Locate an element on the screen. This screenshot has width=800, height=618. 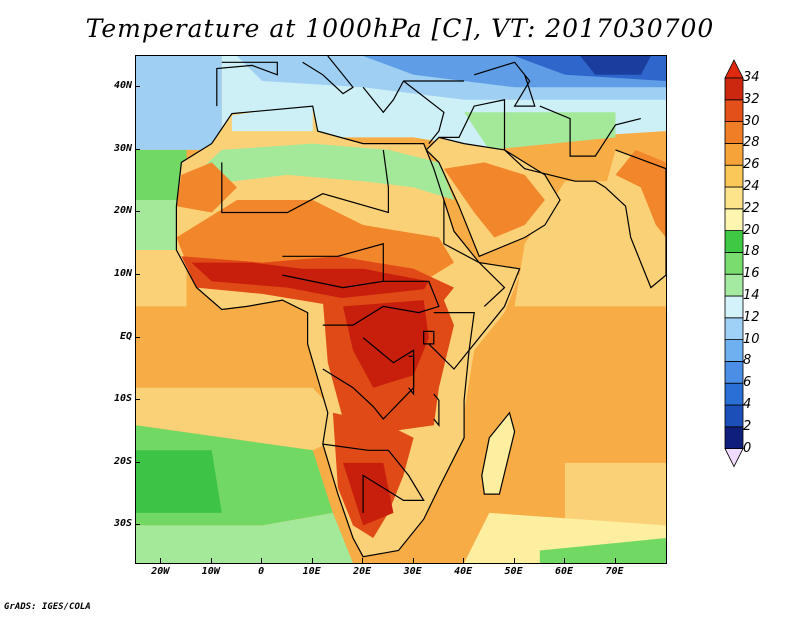
east-africa-coast is located at coordinates (487, 344).